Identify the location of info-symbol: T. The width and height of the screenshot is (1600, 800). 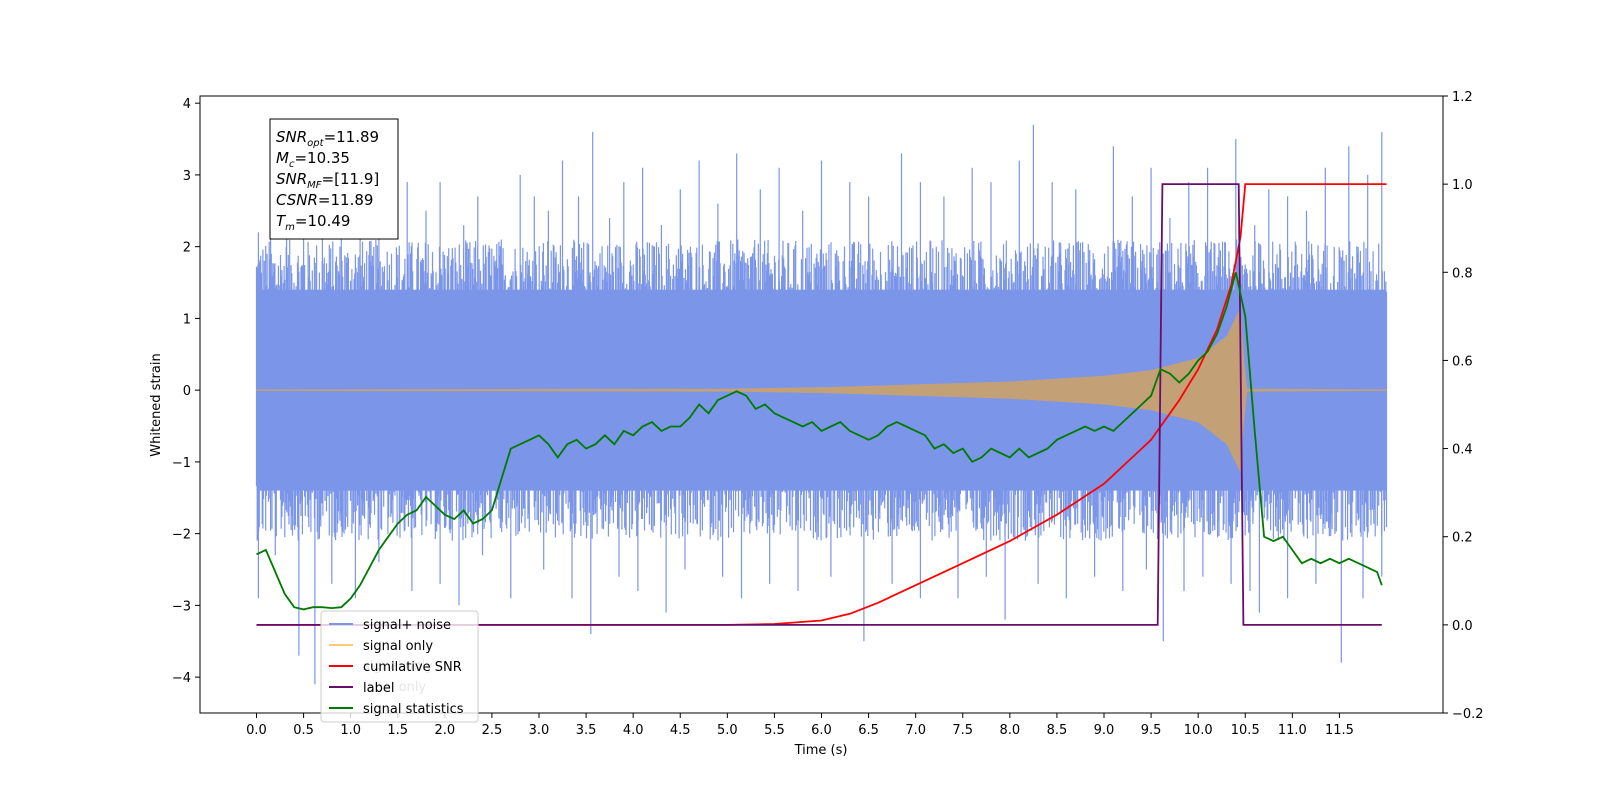
(281, 221).